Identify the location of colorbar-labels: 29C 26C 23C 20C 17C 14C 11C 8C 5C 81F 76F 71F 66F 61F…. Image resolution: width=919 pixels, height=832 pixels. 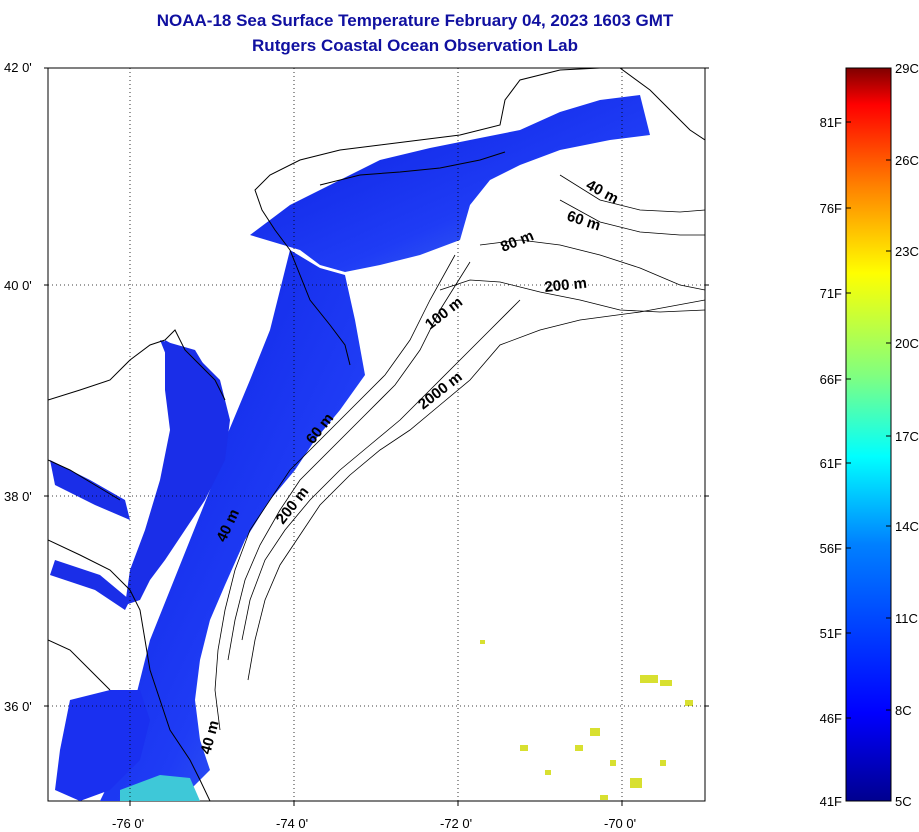
(869, 435).